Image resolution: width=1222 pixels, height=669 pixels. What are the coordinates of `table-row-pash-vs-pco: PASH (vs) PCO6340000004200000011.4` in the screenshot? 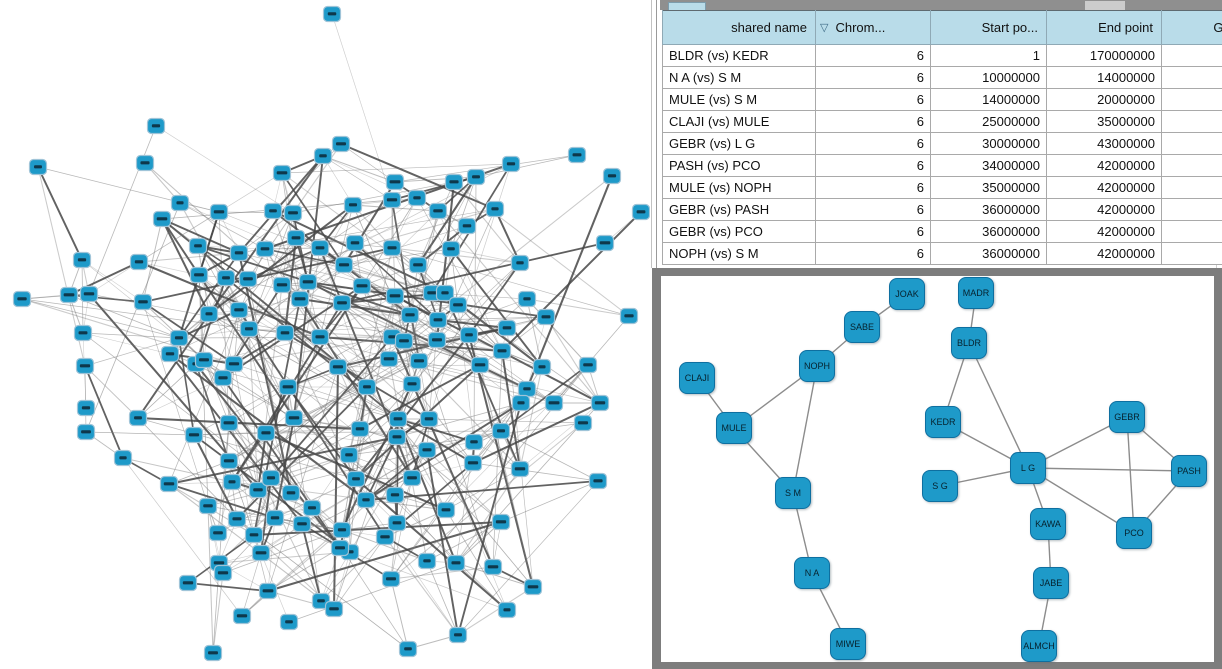 It's located at (942, 165).